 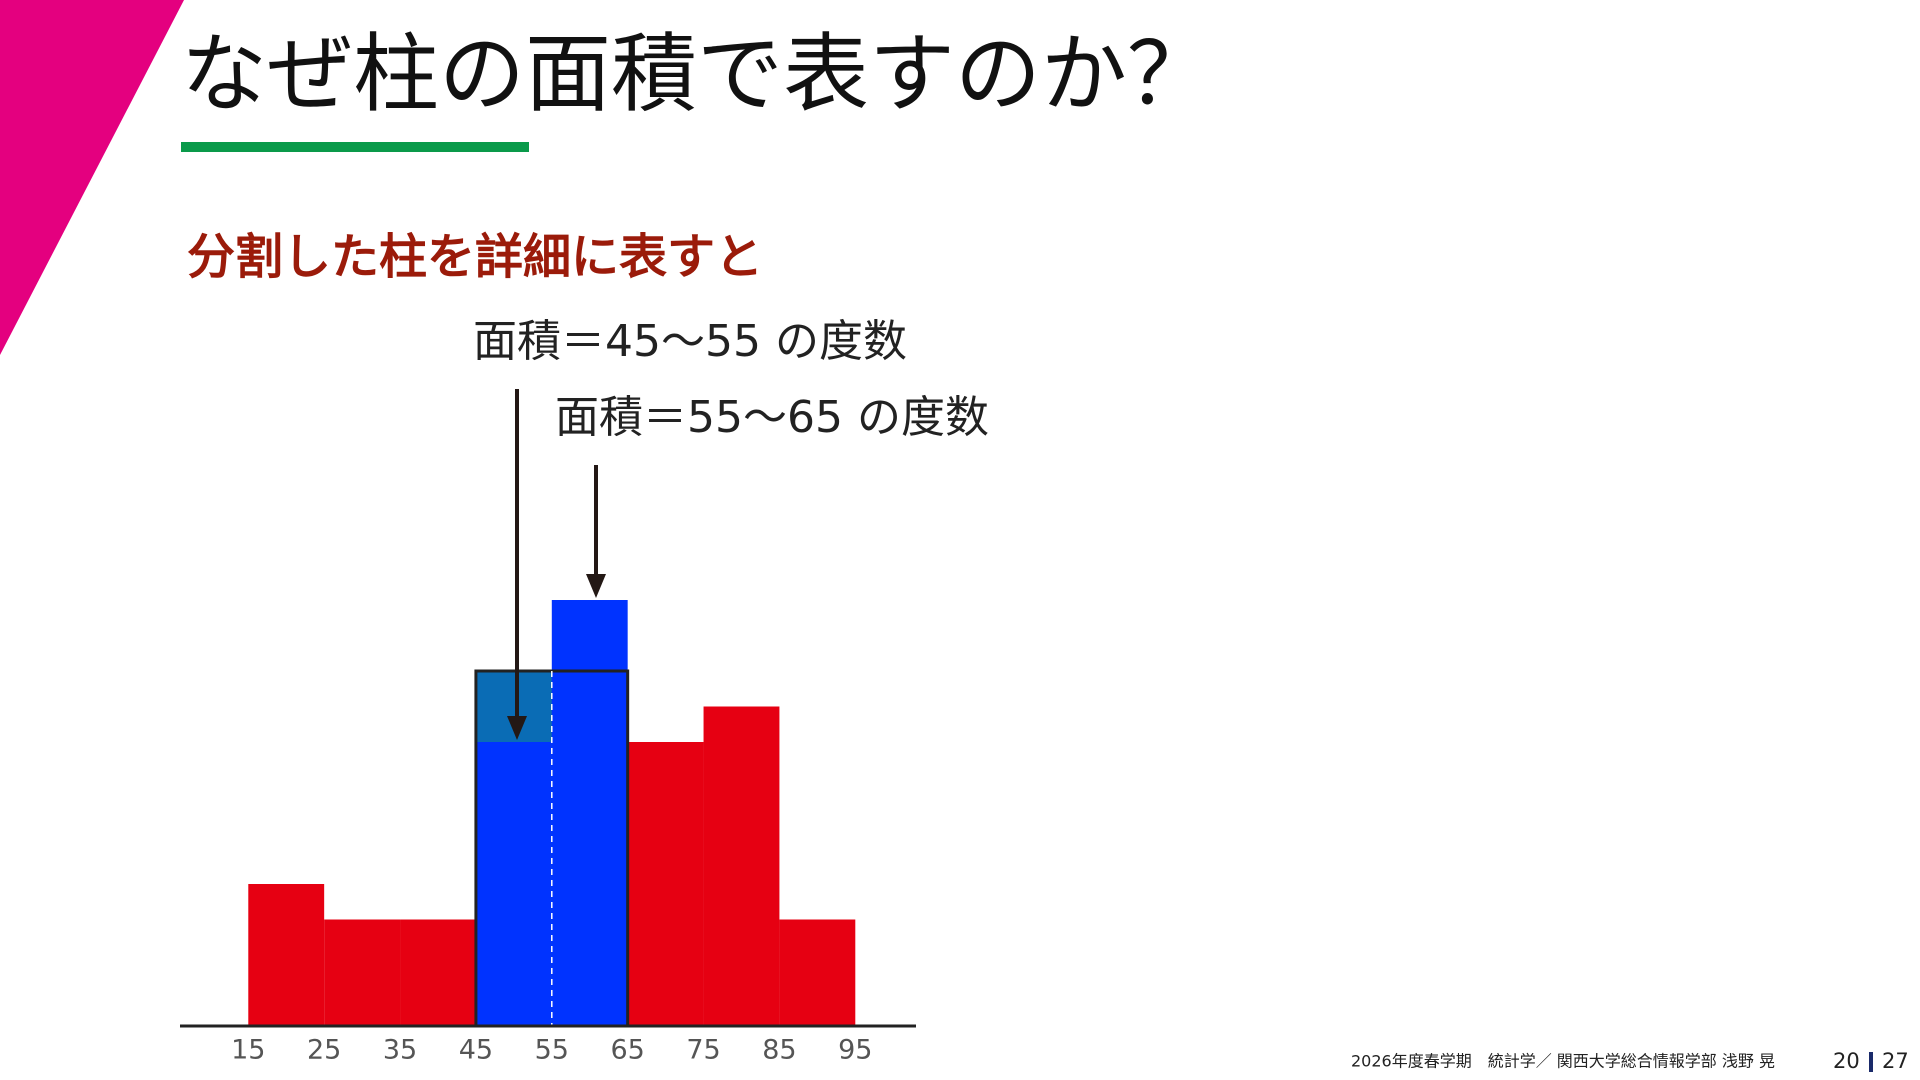 What do you see at coordinates (355, 147) in the screenshot?
I see `title-underline` at bounding box center [355, 147].